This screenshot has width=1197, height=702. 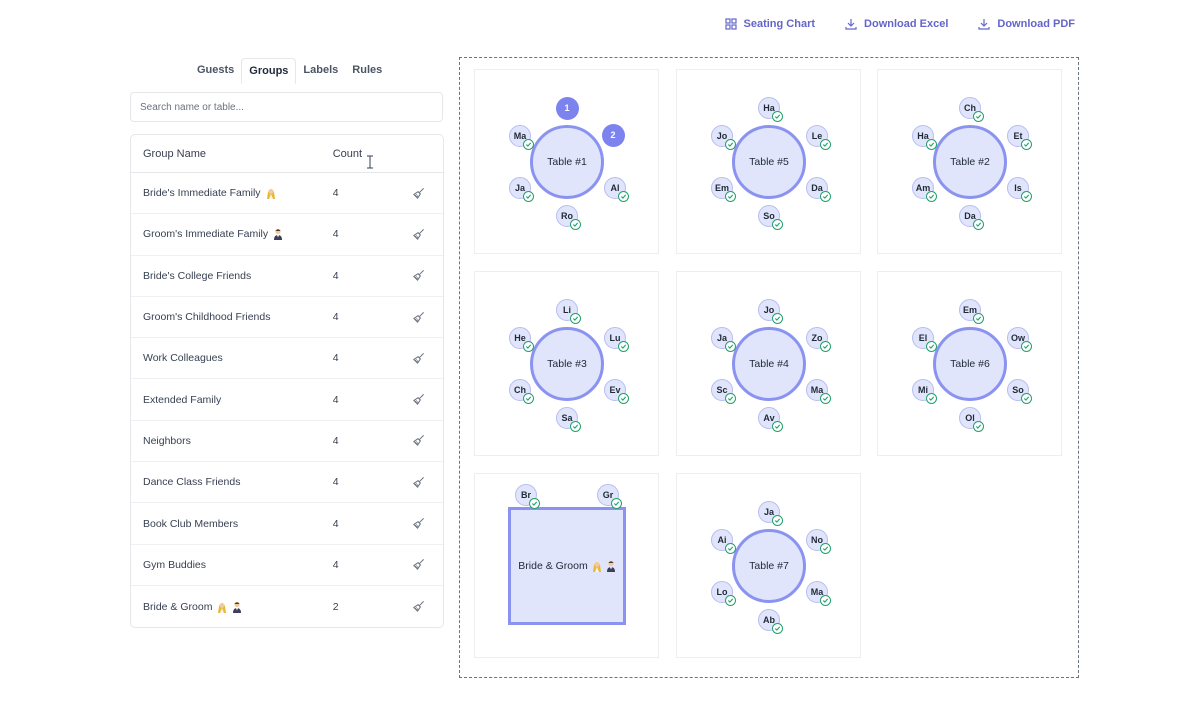 I want to click on table-row: Neighbors 4, so click(x=287, y=442).